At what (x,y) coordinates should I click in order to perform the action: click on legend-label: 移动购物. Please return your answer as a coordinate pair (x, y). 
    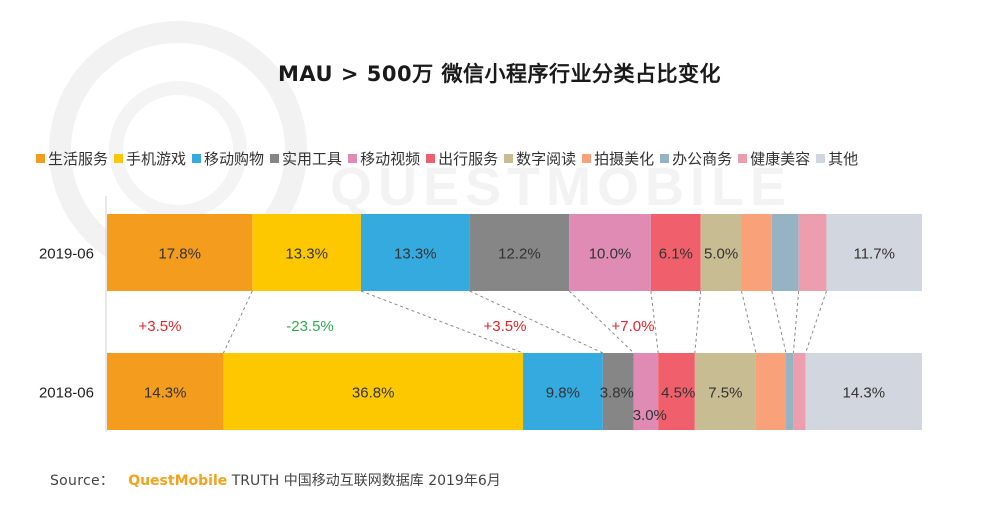
    Looking at the image, I should click on (234, 159).